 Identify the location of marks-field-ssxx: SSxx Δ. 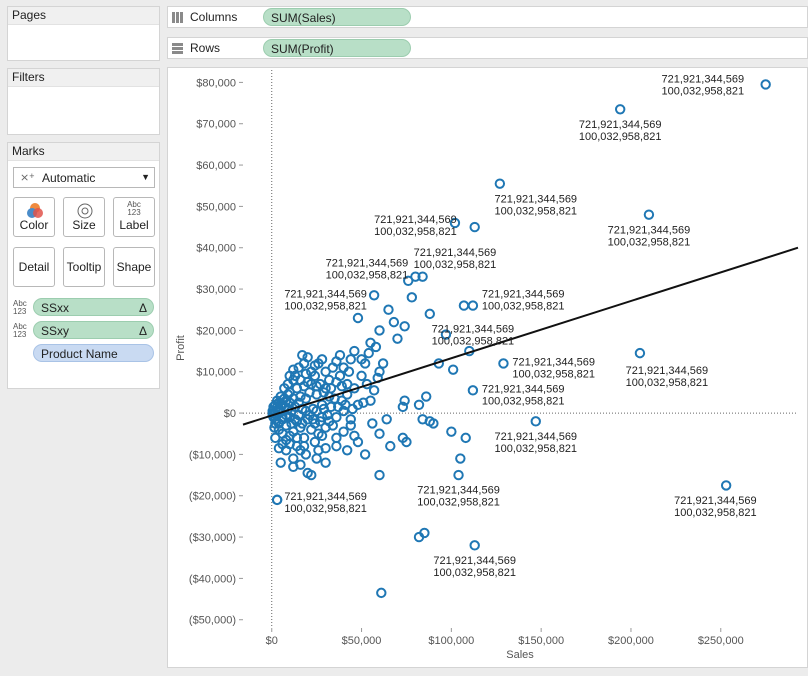
(93, 307).